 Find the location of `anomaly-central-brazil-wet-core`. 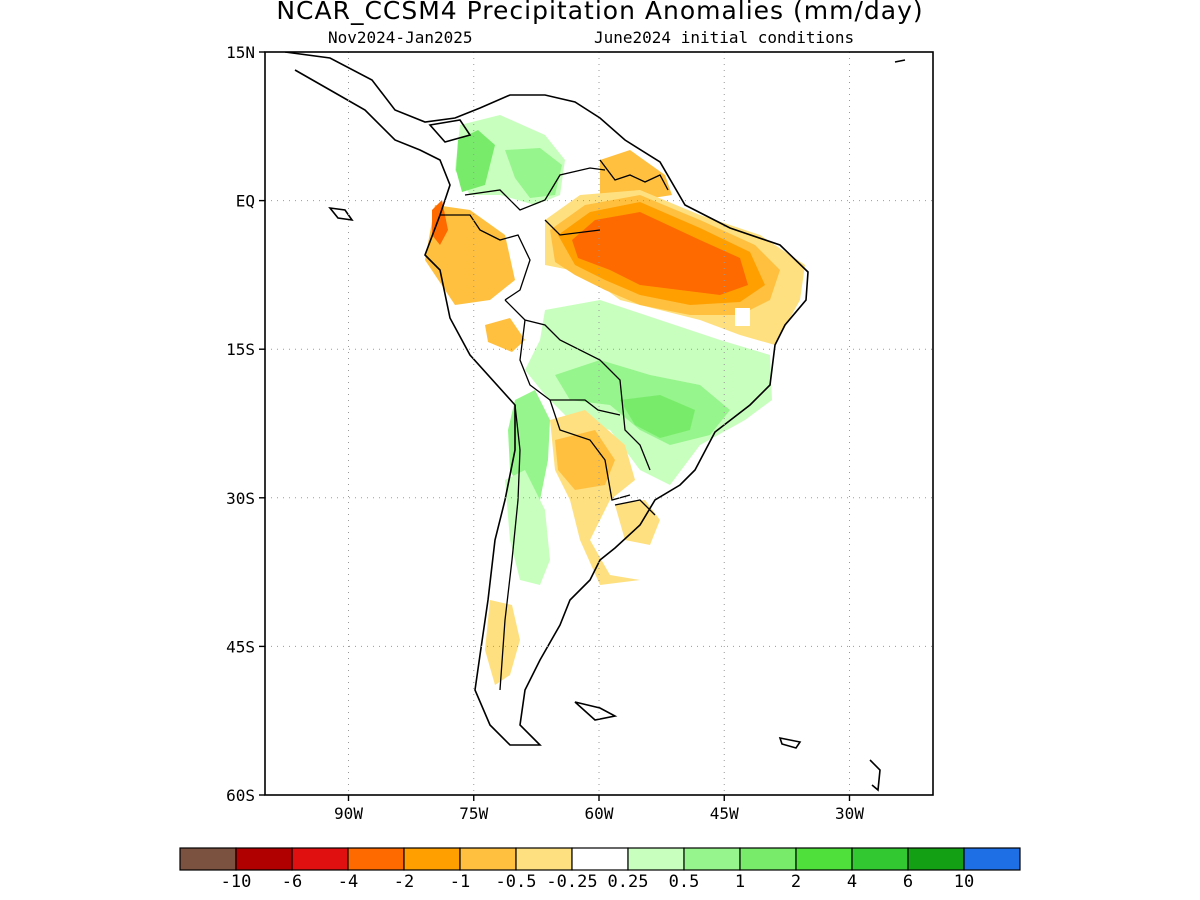

anomaly-central-brazil-wet-core is located at coordinates (657, 416).